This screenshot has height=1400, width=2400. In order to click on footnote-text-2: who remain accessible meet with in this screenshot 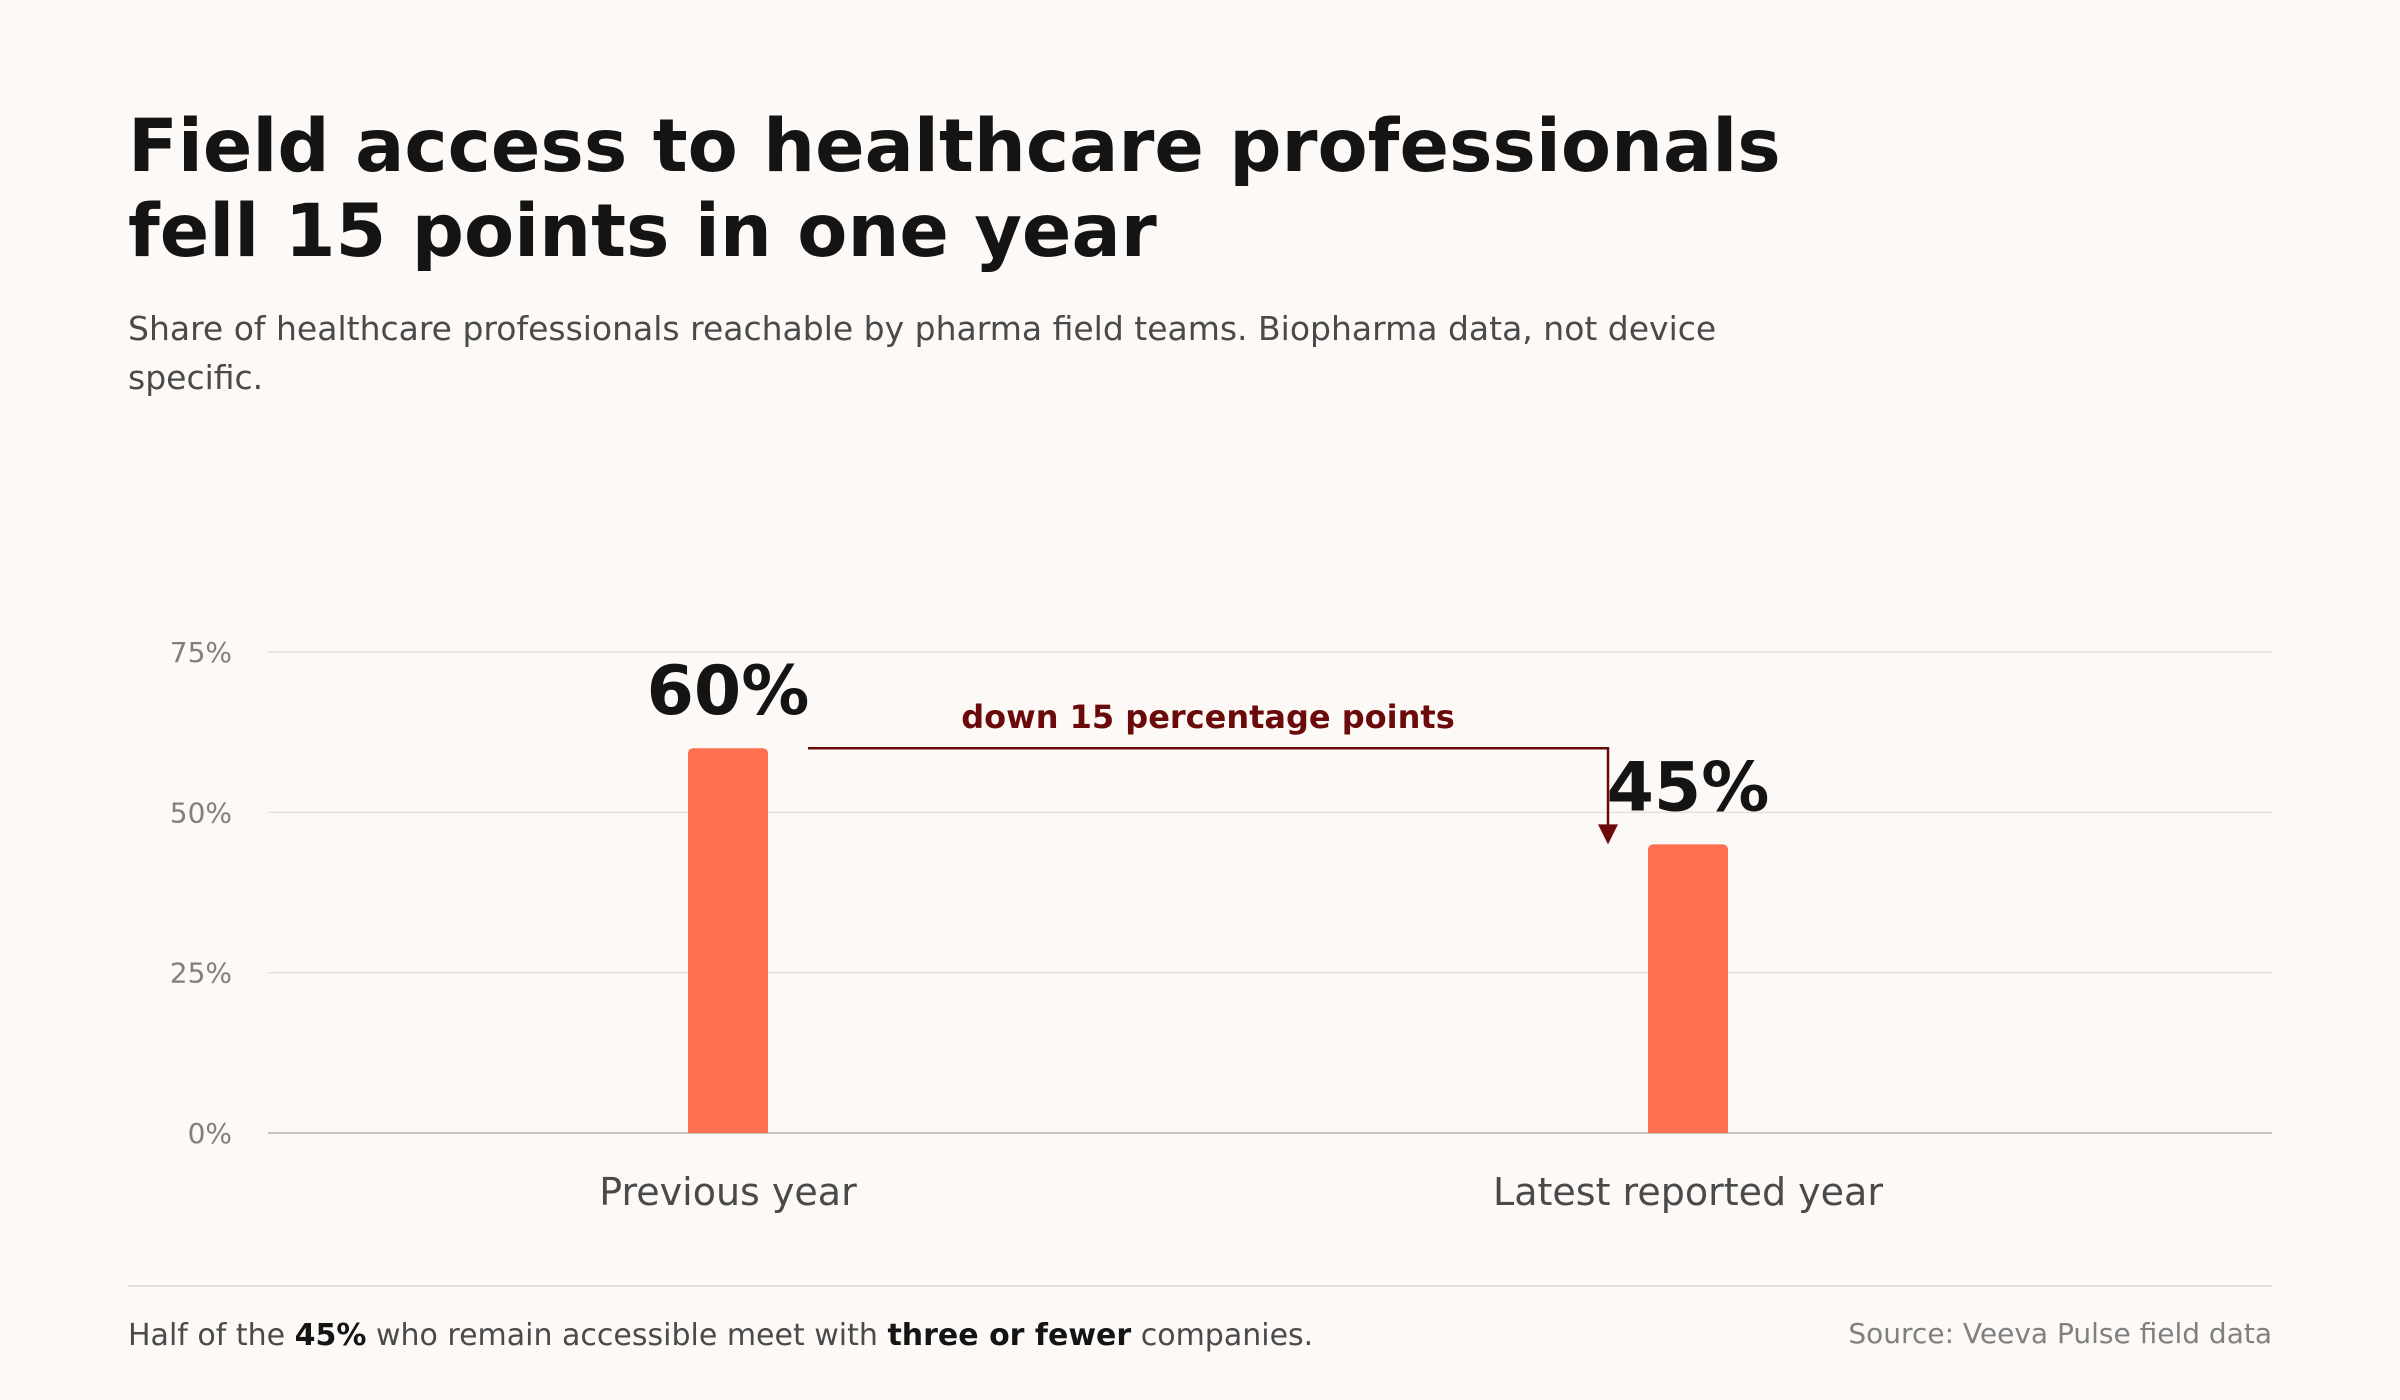, I will do `click(627, 1335)`.